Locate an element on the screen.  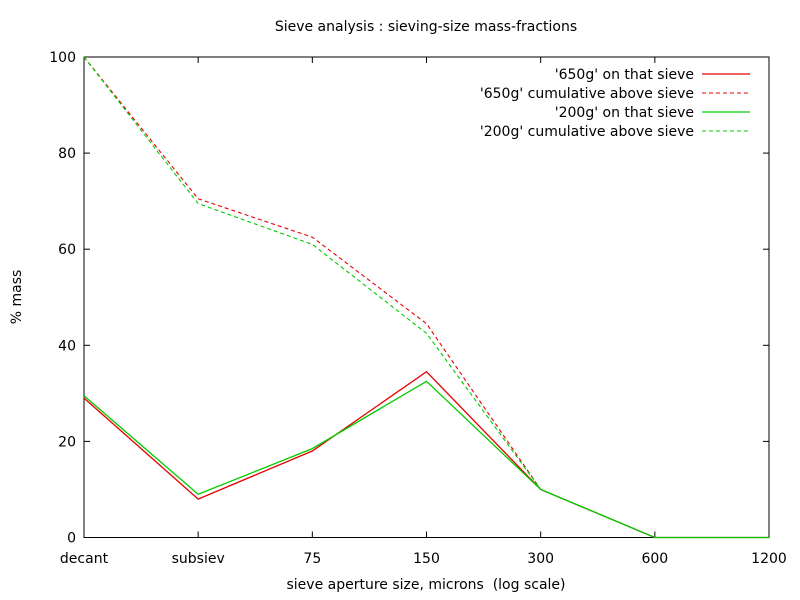
x-tick-label: 75 is located at coordinates (312, 559).